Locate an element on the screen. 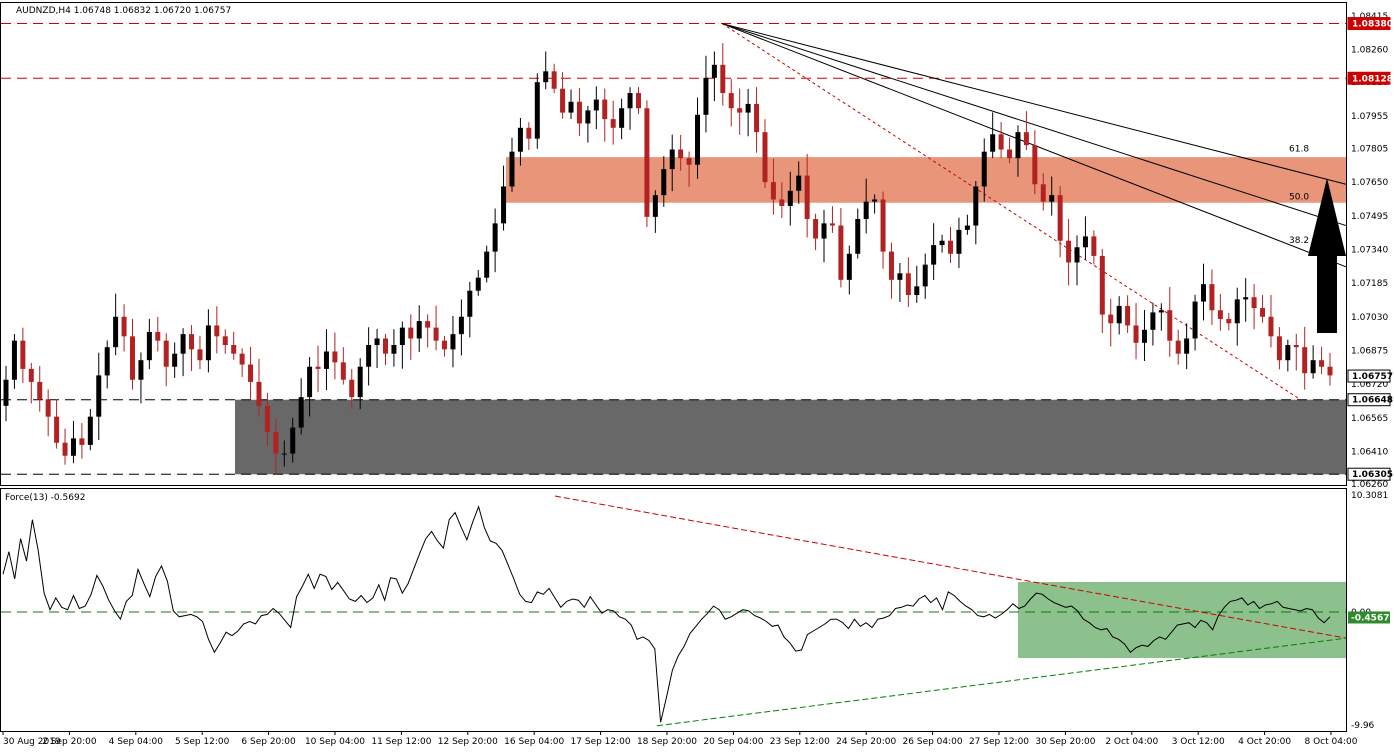 This screenshot has width=1394, height=752. x-tick-label: 3 Oct 12:00 is located at coordinates (1198, 742).